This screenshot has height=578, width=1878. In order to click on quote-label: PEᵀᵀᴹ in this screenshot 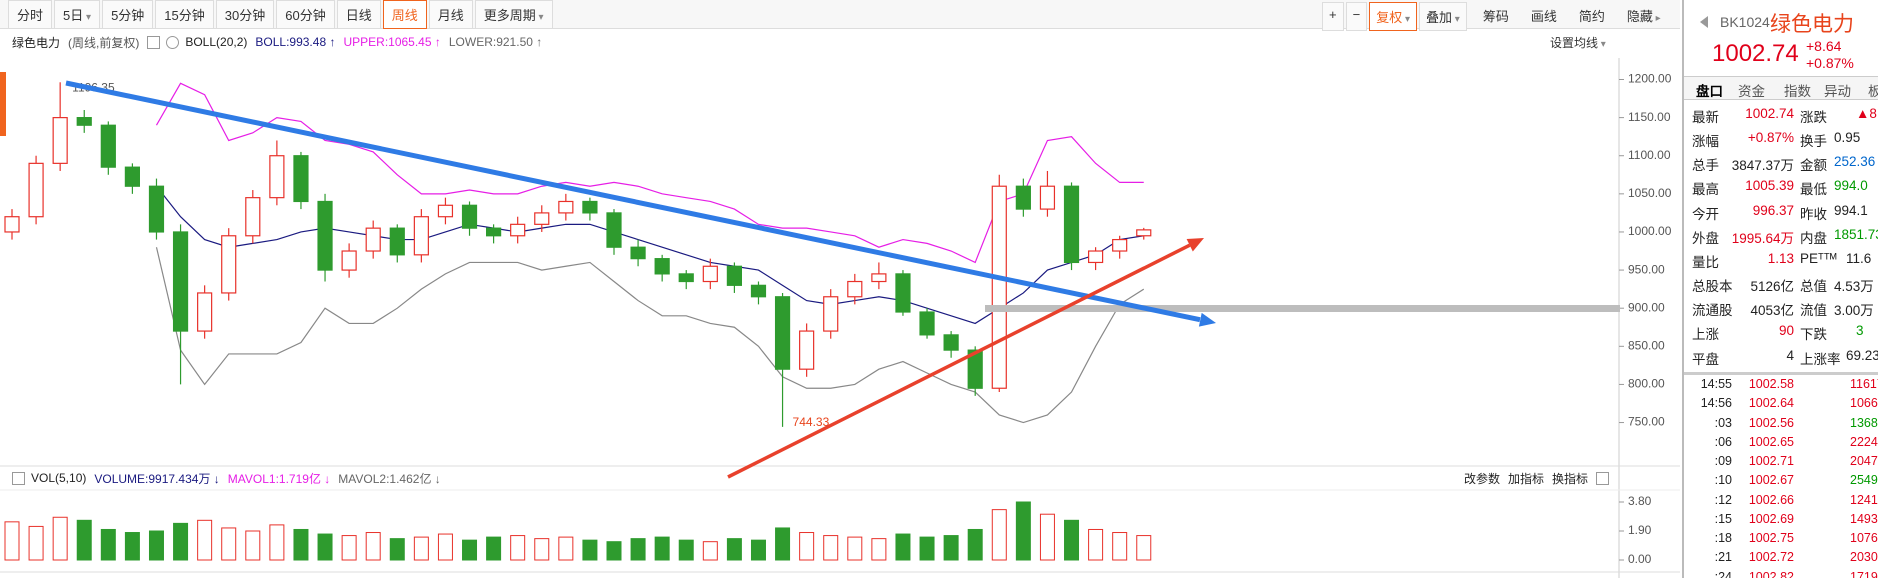, I will do `click(1818, 258)`.